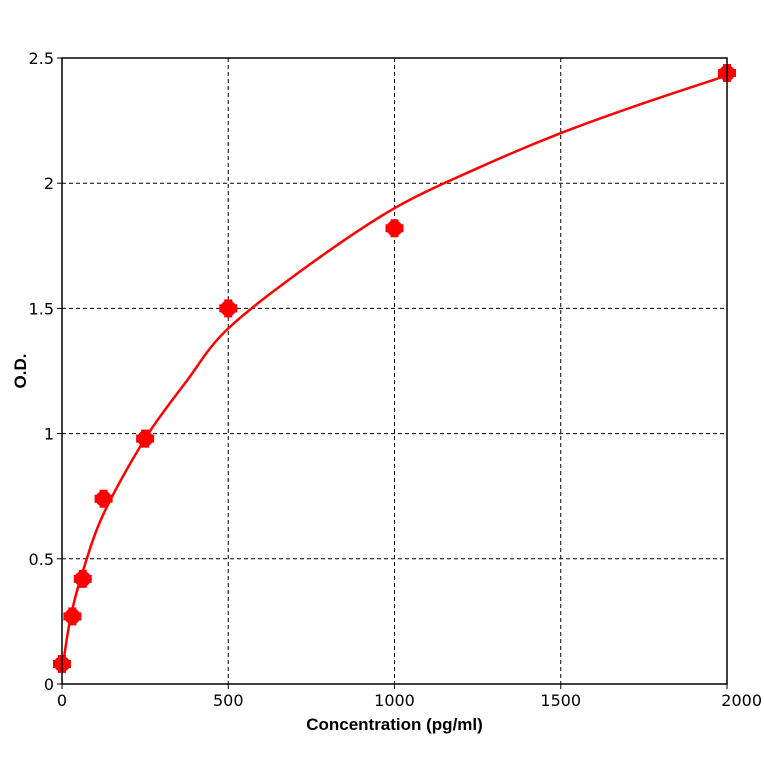 The image size is (764, 764). Describe the element at coordinates (62, 700) in the screenshot. I see `x-tick-label: 0` at that location.